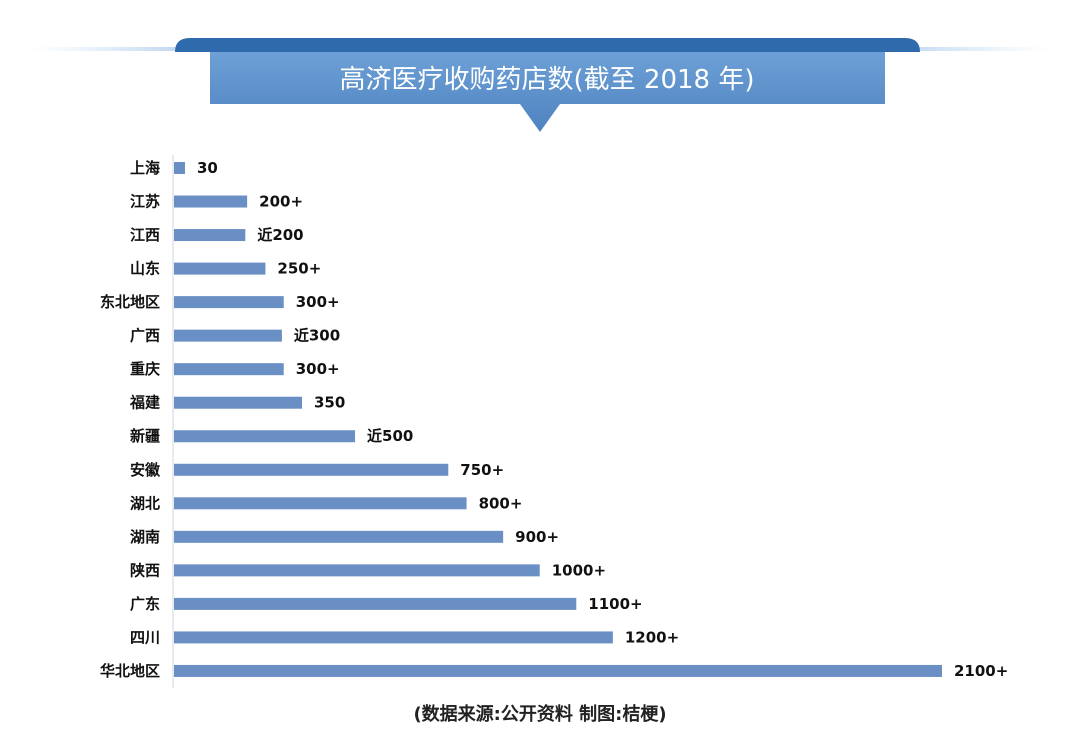 The height and width of the screenshot is (750, 1080). Describe the element at coordinates (130, 671) in the screenshot. I see `category-label: 华北地区` at that location.